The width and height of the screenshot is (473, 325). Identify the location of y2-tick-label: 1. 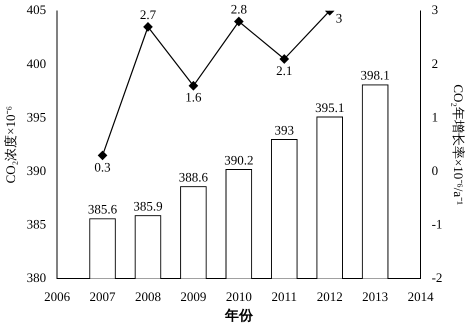
(435, 116).